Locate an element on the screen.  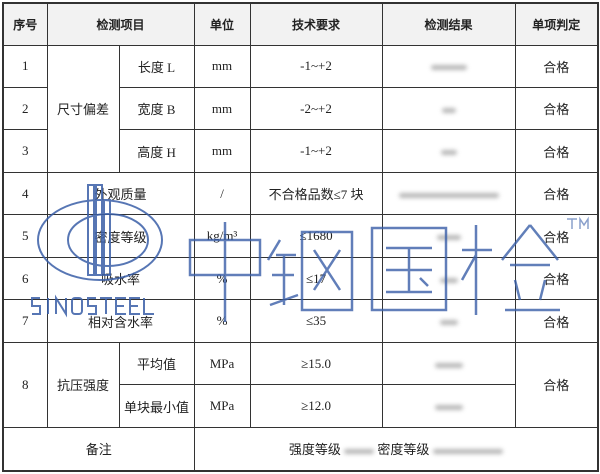
row-requirement: 不合格品数≤7 块 is located at coordinates (316, 193).